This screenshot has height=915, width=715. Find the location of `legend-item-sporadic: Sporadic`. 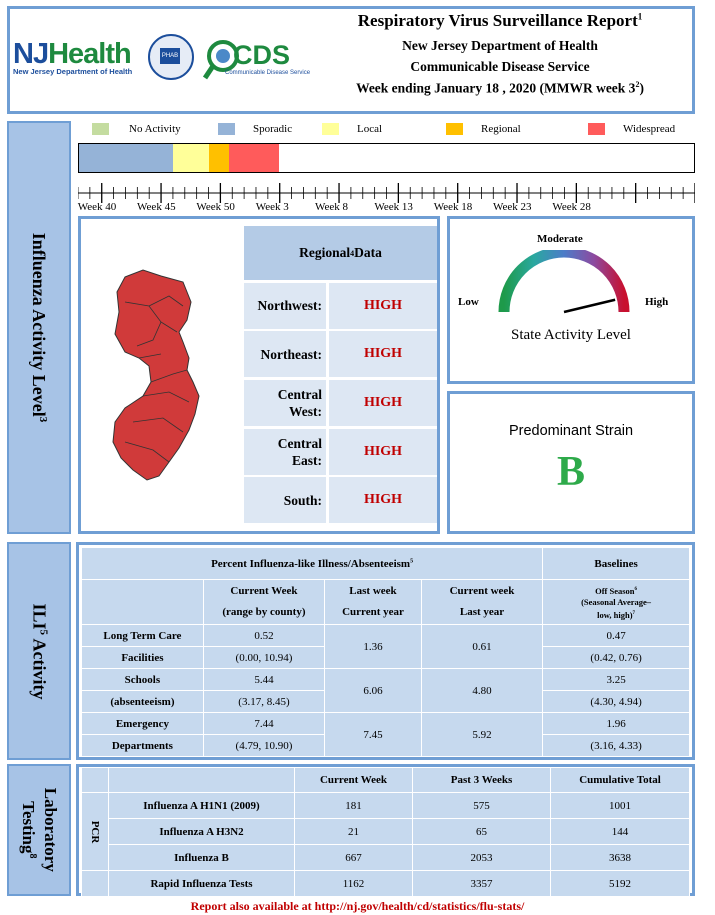

legend-item-sporadic: Sporadic is located at coordinates (255, 129).